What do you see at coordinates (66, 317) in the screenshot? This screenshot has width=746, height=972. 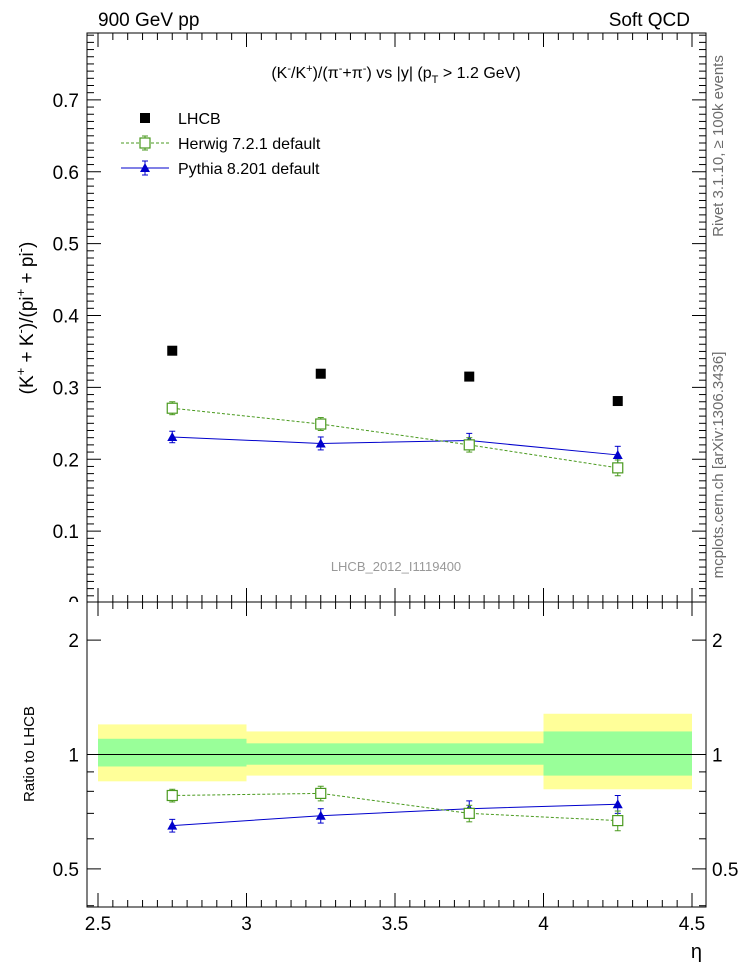 I see `y-tick-label: 0.4` at bounding box center [66, 317].